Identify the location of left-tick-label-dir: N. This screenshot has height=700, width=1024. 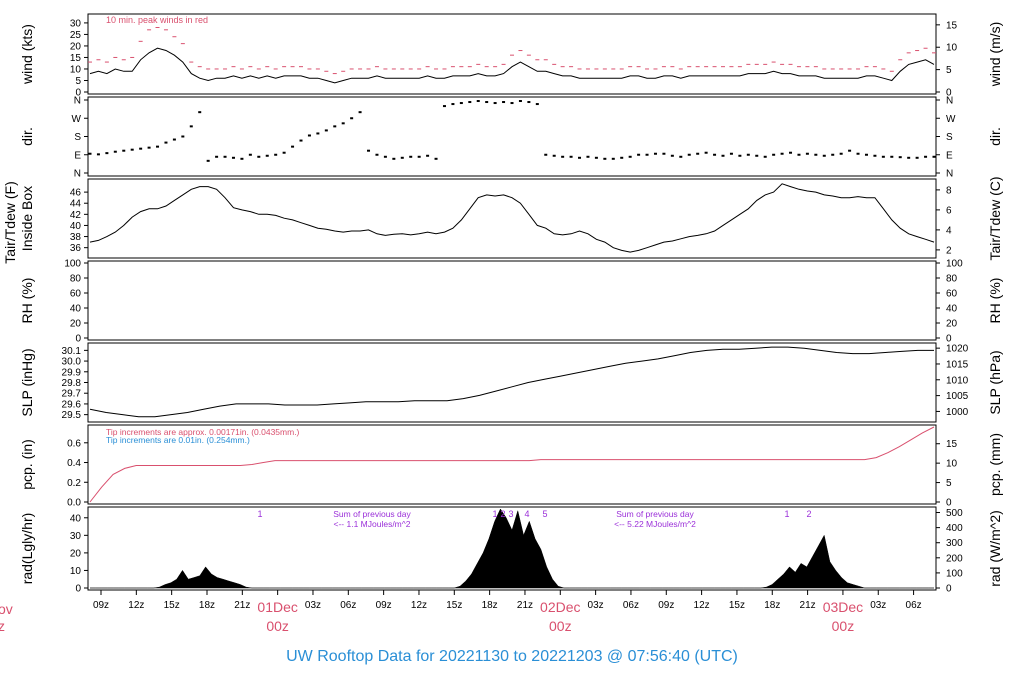
(77, 174).